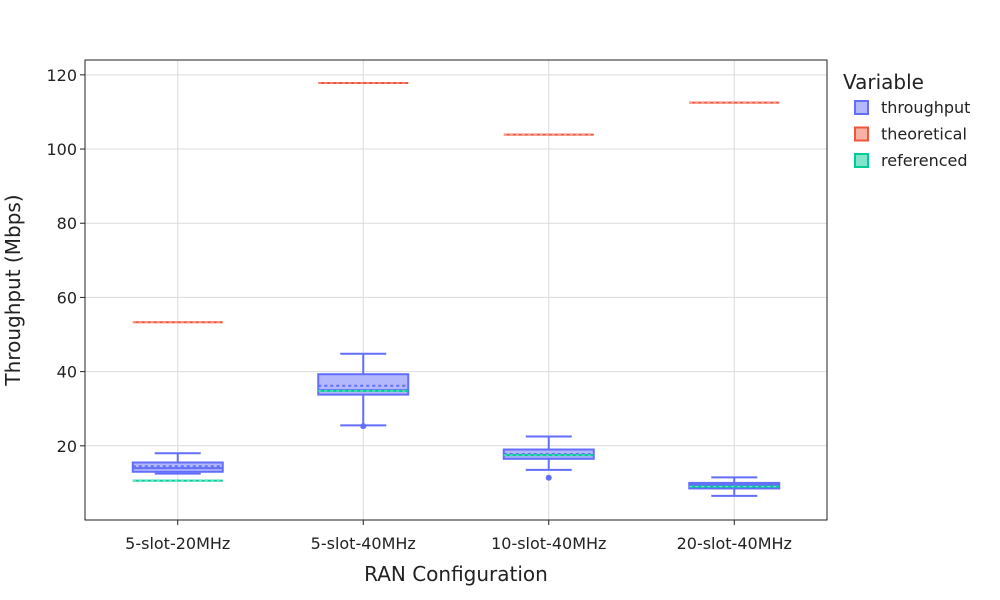 Image resolution: width=1000 pixels, height=600 pixels. What do you see at coordinates (925, 107) in the screenshot?
I see `legend-label-throughput: throughput` at bounding box center [925, 107].